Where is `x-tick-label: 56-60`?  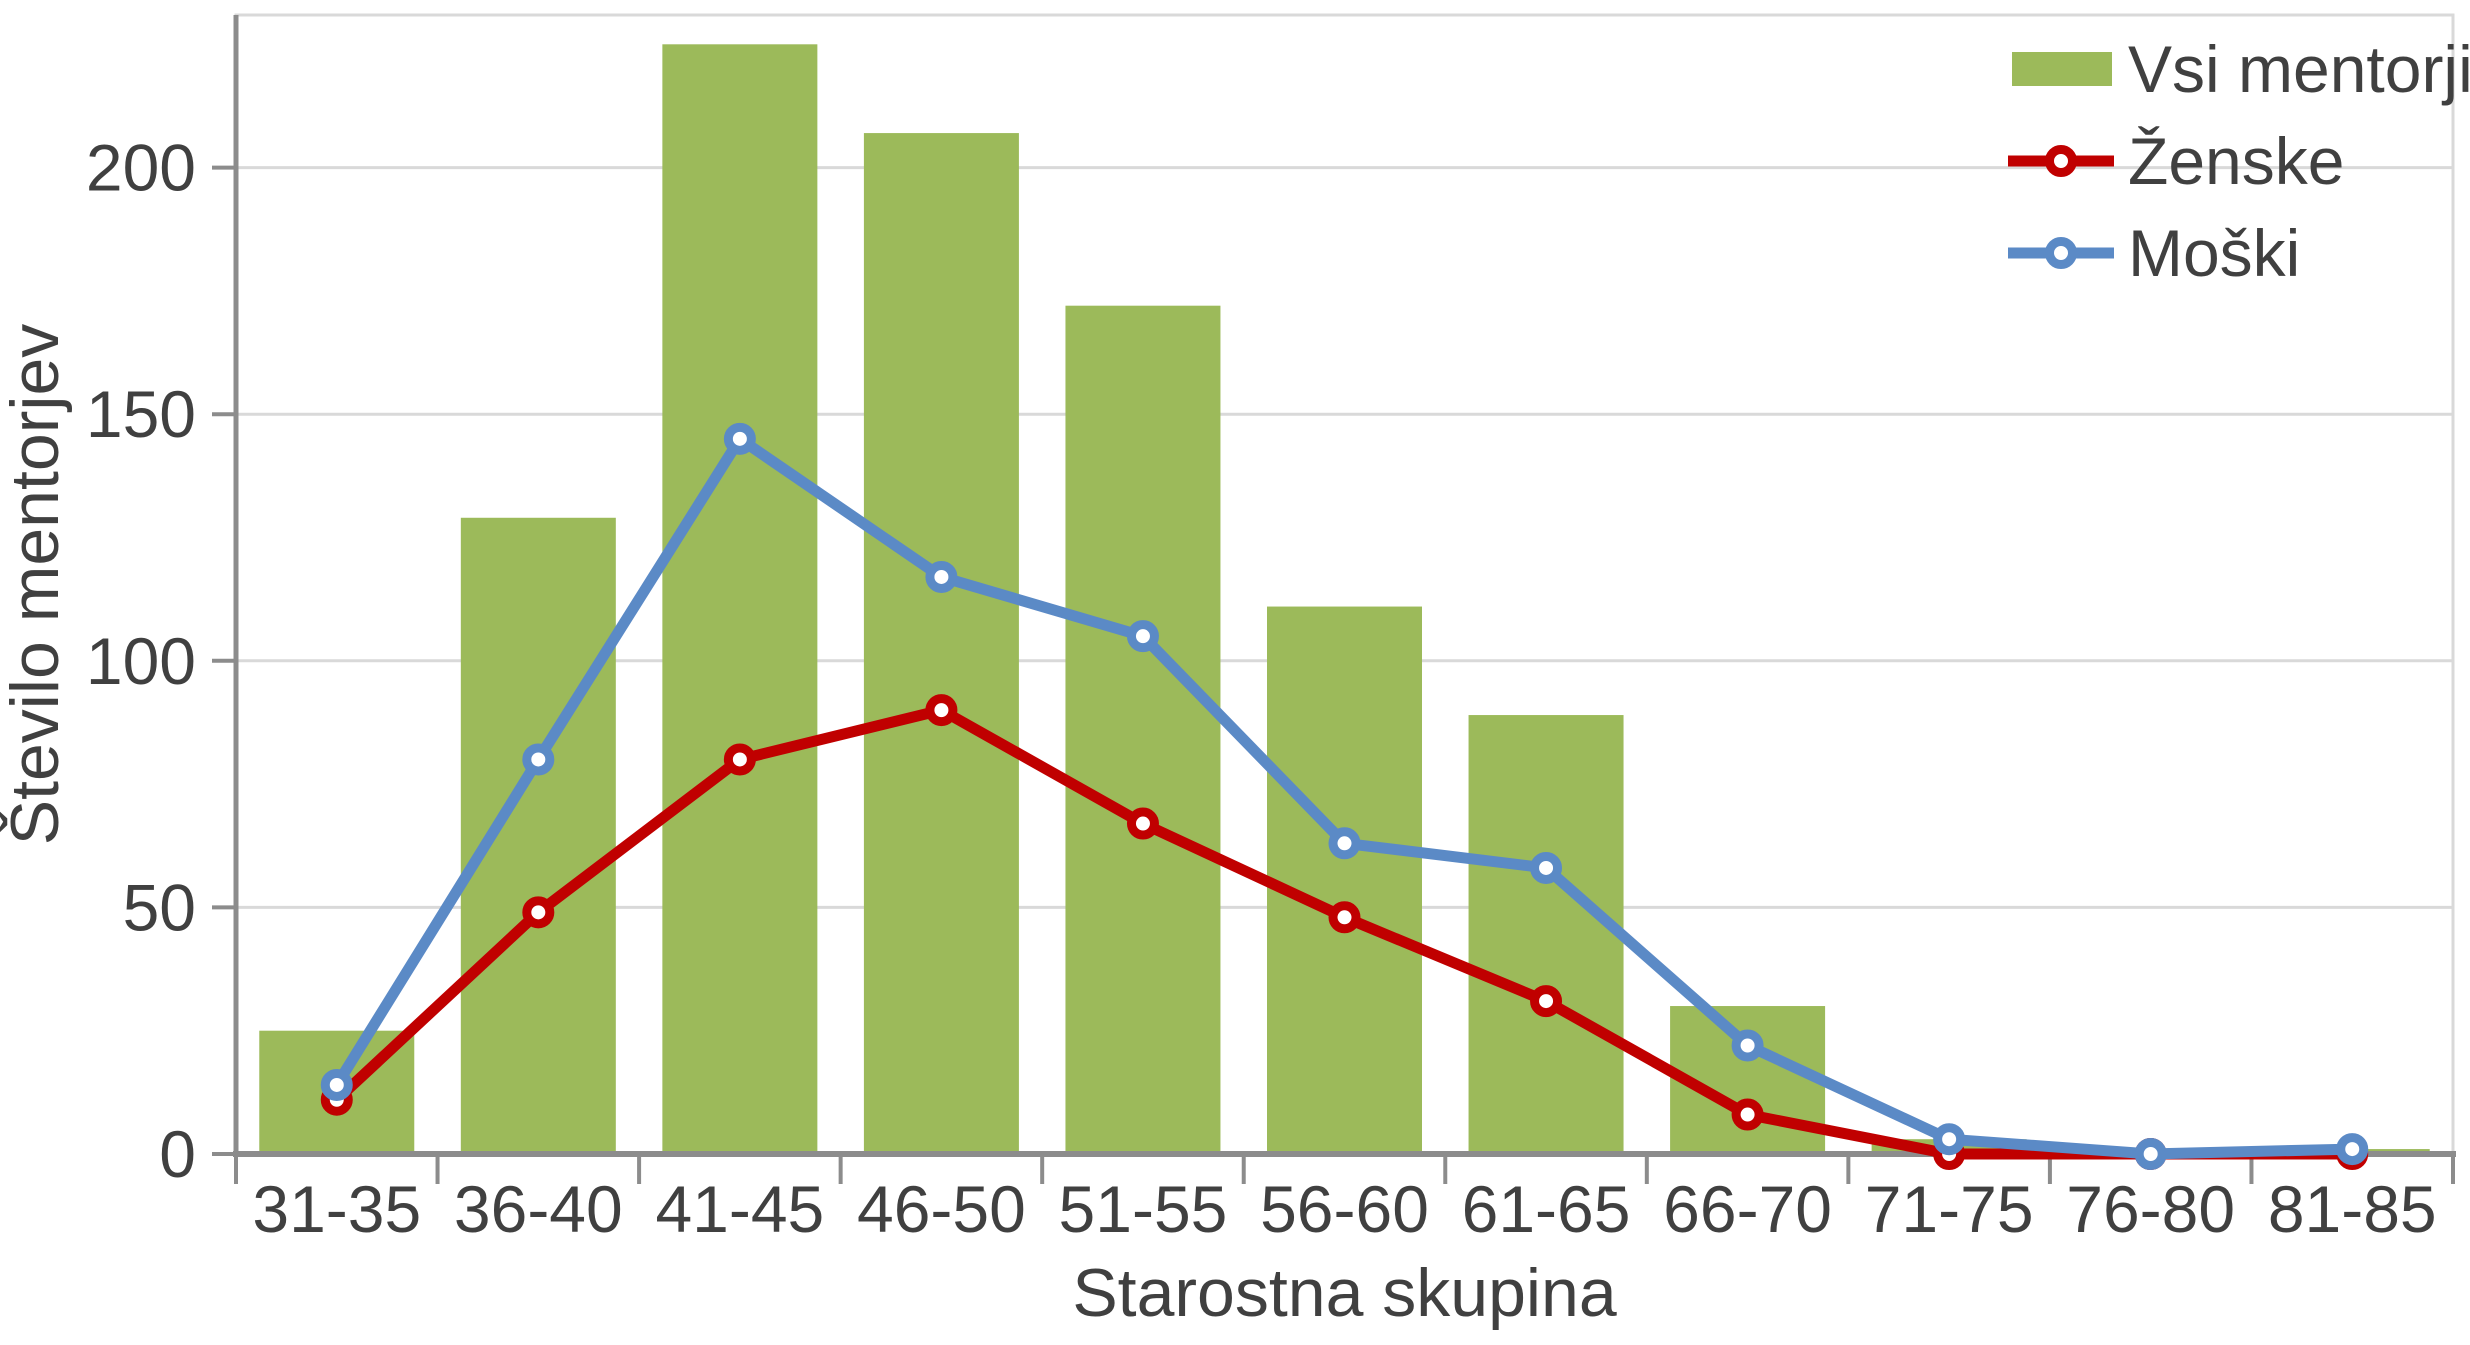
x-tick-label: 56-60 is located at coordinates (1344, 1209).